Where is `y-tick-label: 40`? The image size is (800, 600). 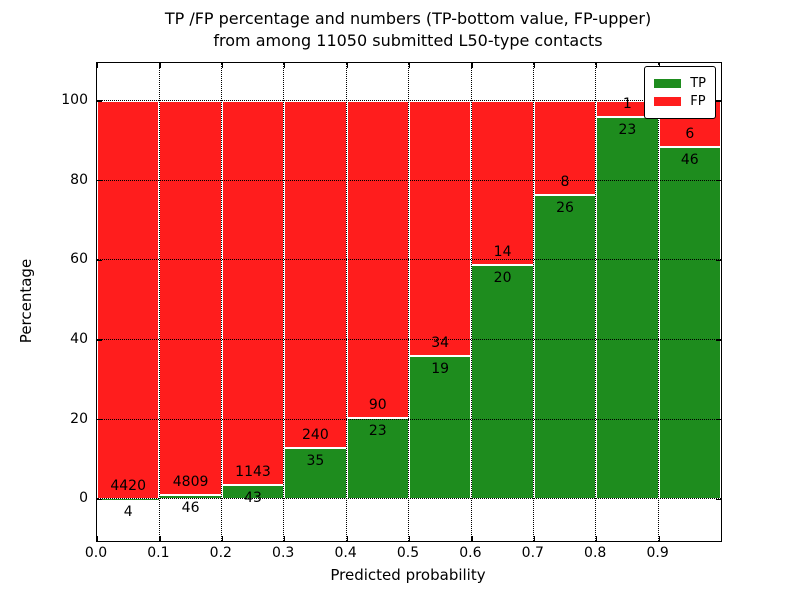 y-tick-label: 40 is located at coordinates (79, 338).